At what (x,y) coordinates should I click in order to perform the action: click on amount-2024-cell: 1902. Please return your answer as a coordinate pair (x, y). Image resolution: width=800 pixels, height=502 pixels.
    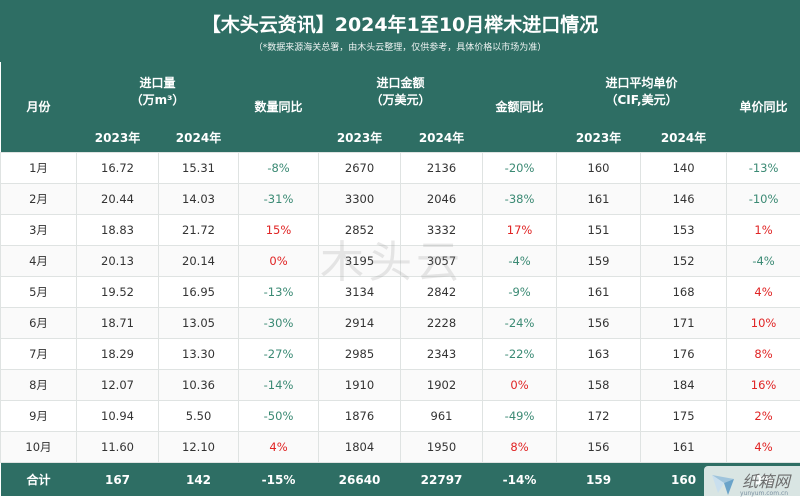
    Looking at the image, I should click on (442, 385).